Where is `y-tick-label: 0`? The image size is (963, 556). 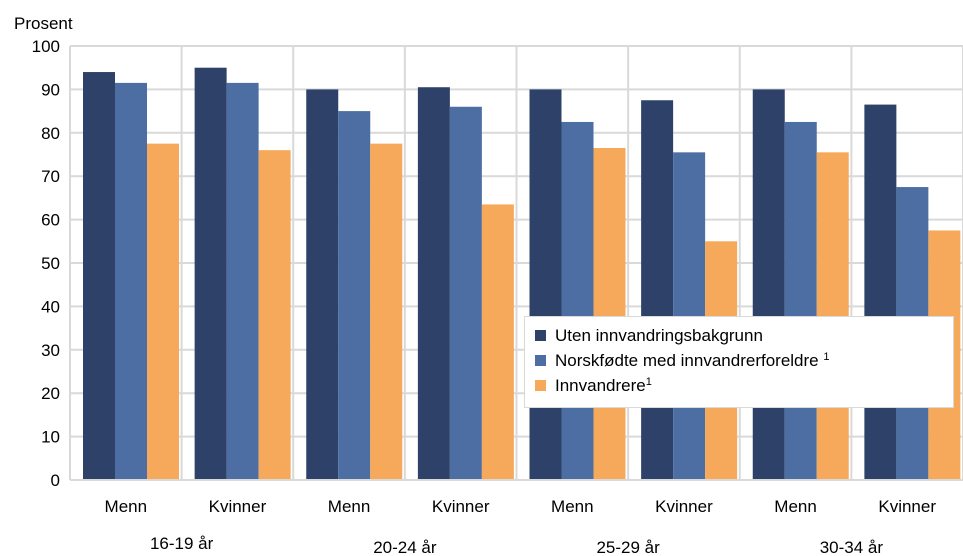
y-tick-label: 0 is located at coordinates (55, 480).